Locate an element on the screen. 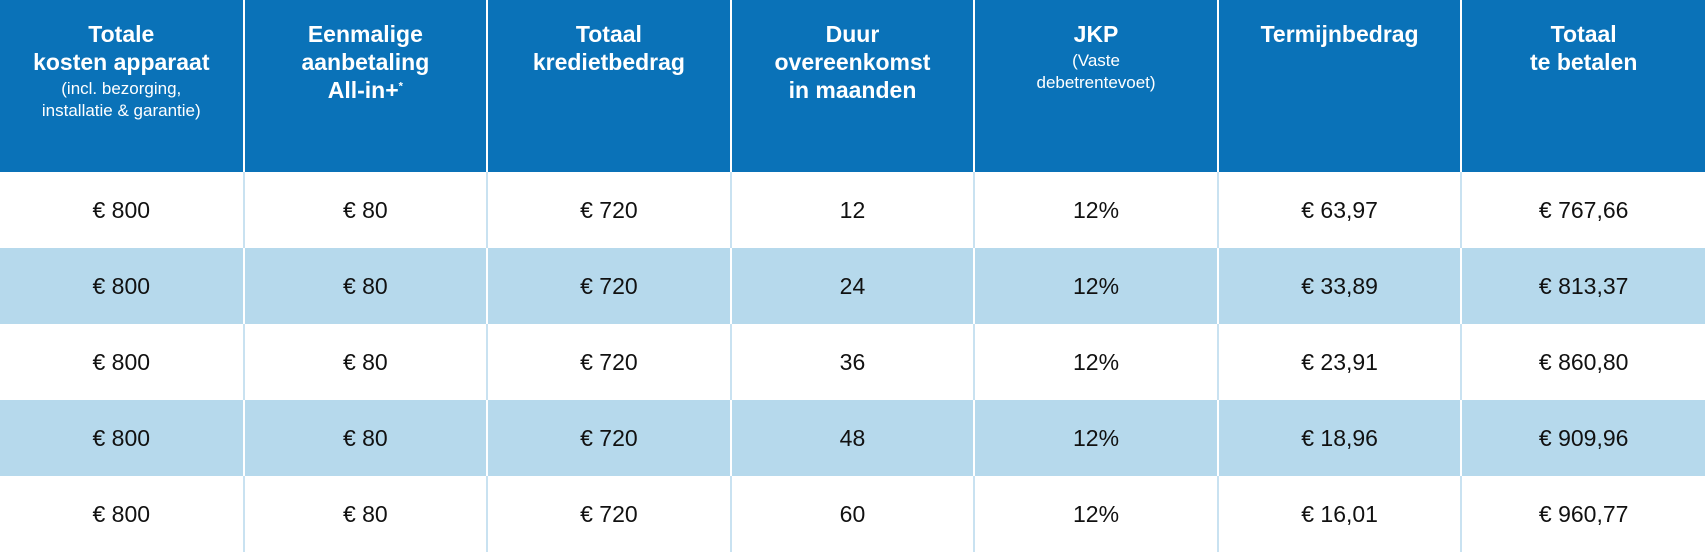 Image resolution: width=1705 pixels, height=552 pixels. header-title-text: overeenkomst is located at coordinates (852, 62).